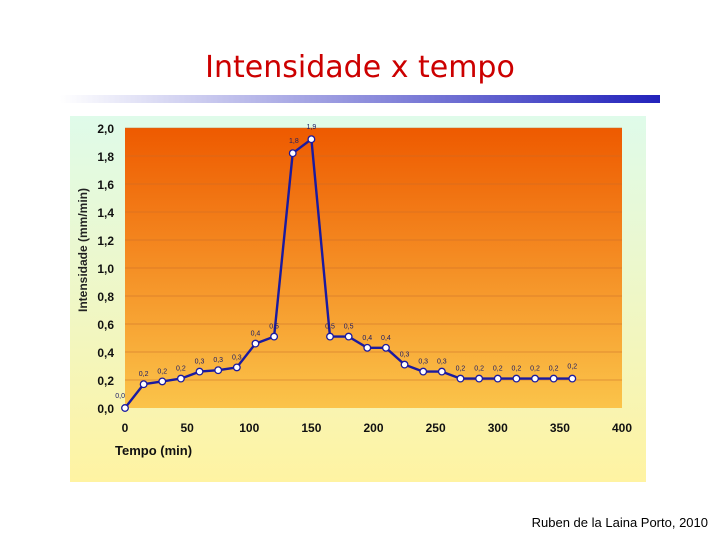 Image resolution: width=720 pixels, height=540 pixels. What do you see at coordinates (294, 141) in the screenshot?
I see `data-label: 1,8` at bounding box center [294, 141].